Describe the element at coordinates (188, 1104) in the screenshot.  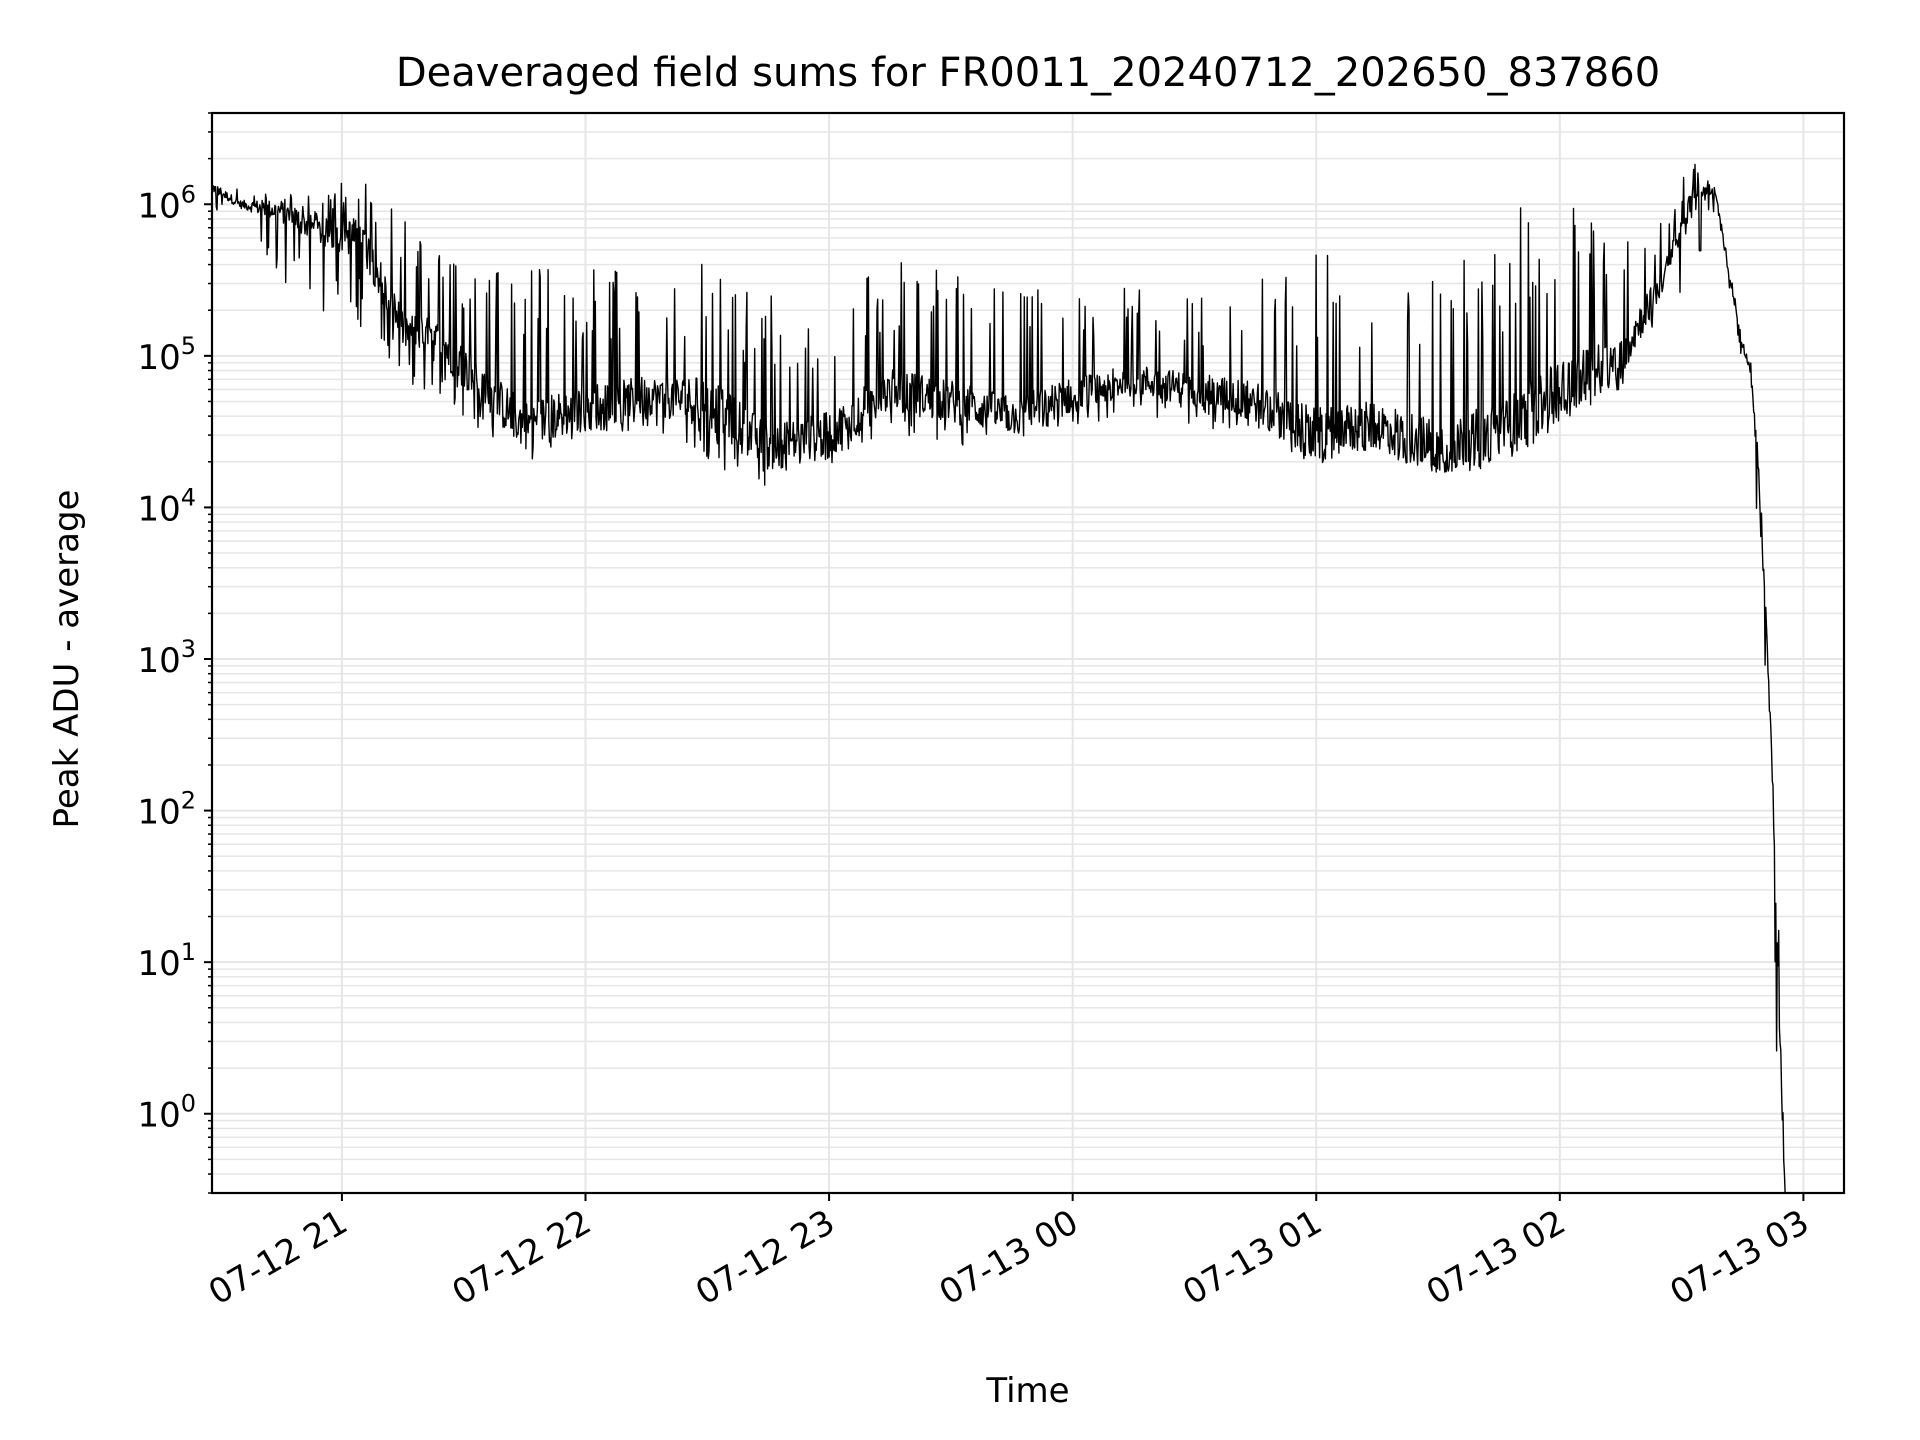
I see `y-tick-label-exponent: 0` at that location.